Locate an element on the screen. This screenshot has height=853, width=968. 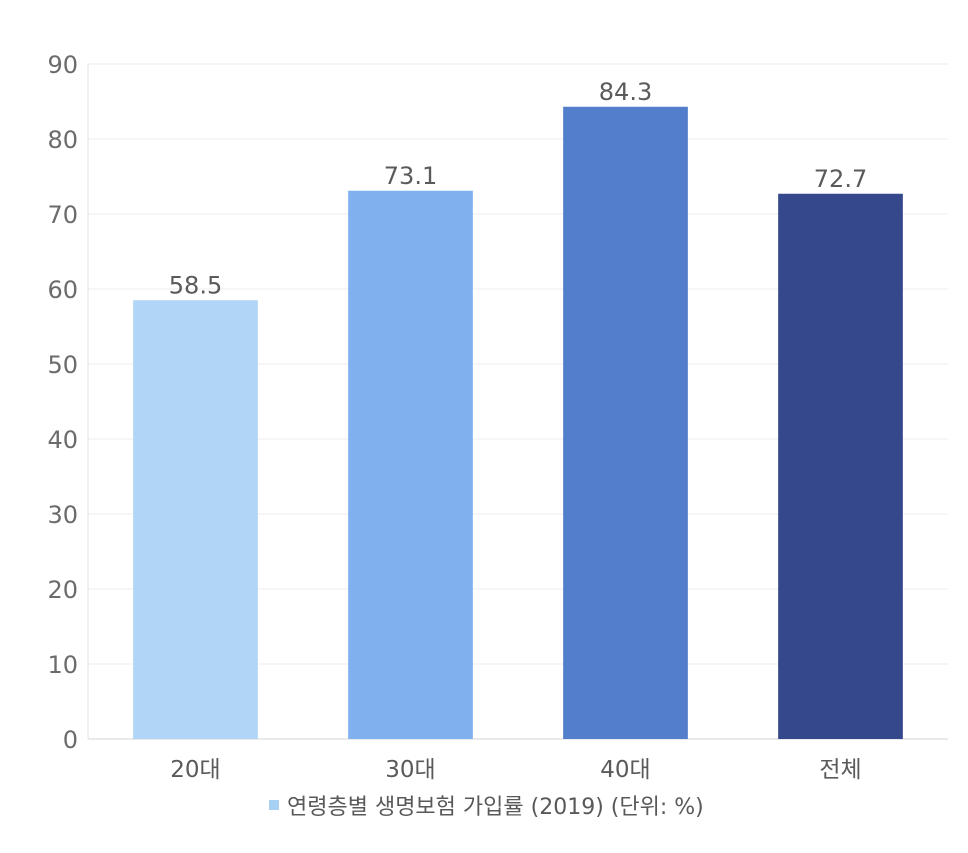
y-tick-label: 50 is located at coordinates (62, 365).